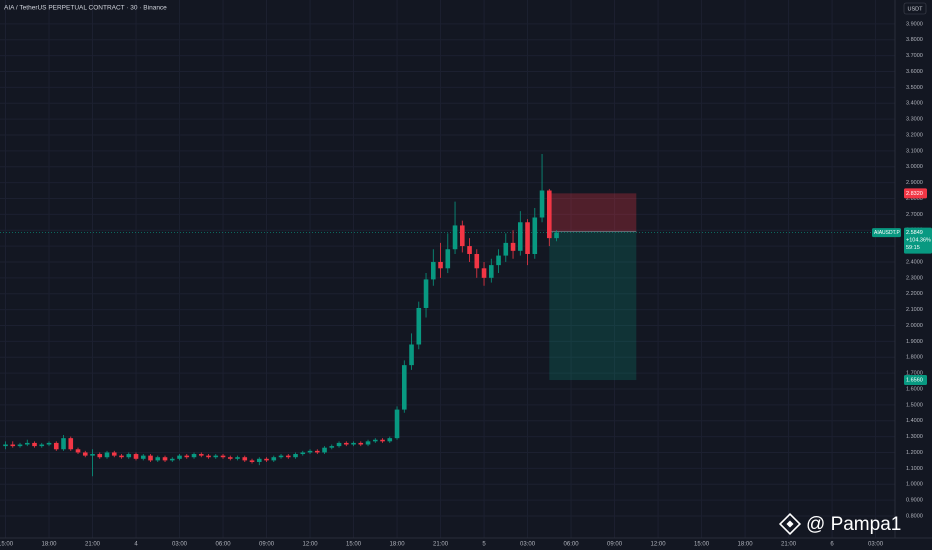 This screenshot has height=550, width=932. Describe the element at coordinates (914, 88) in the screenshot. I see `y-tick-label: 3.5000` at that location.